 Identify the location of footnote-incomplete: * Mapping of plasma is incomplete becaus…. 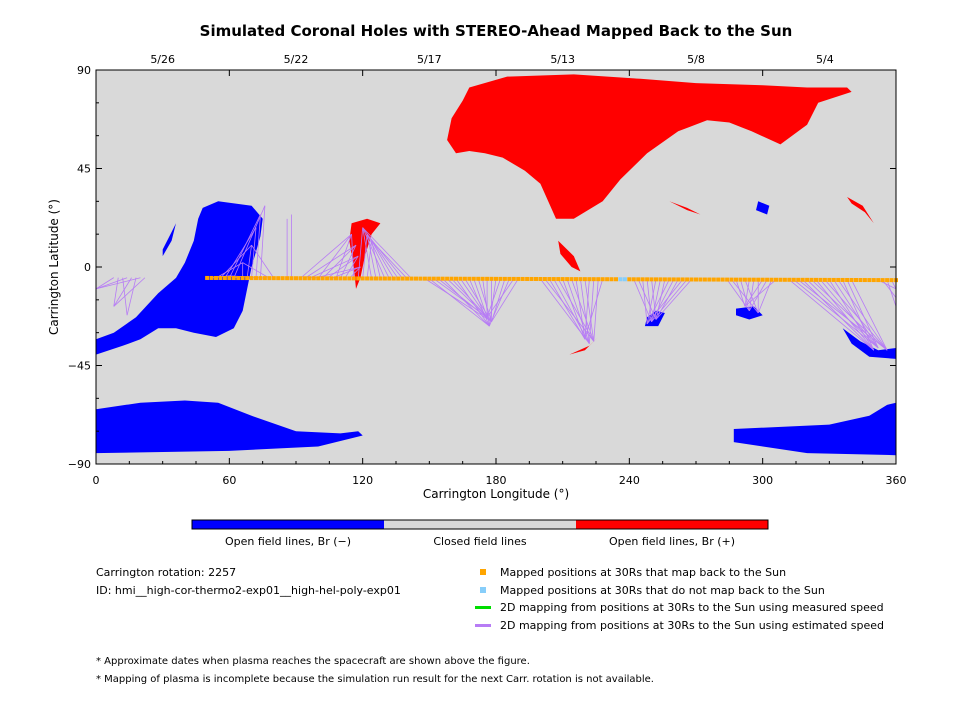
(375, 679).